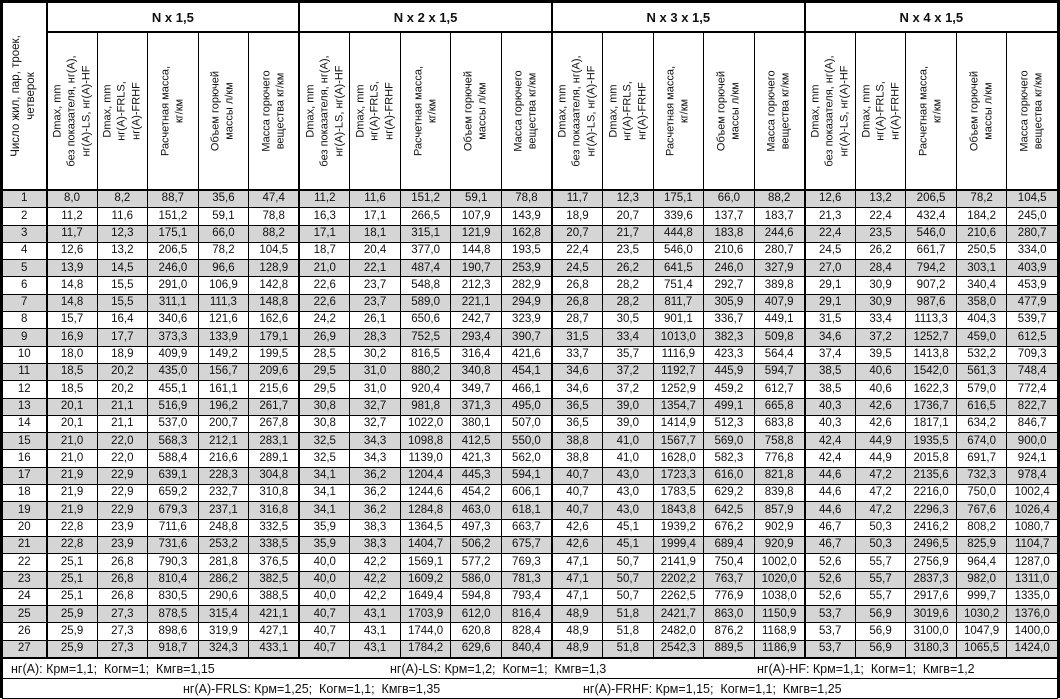  What do you see at coordinates (880, 389) in the screenshot?
I see `table-cell: 40,6` at bounding box center [880, 389].